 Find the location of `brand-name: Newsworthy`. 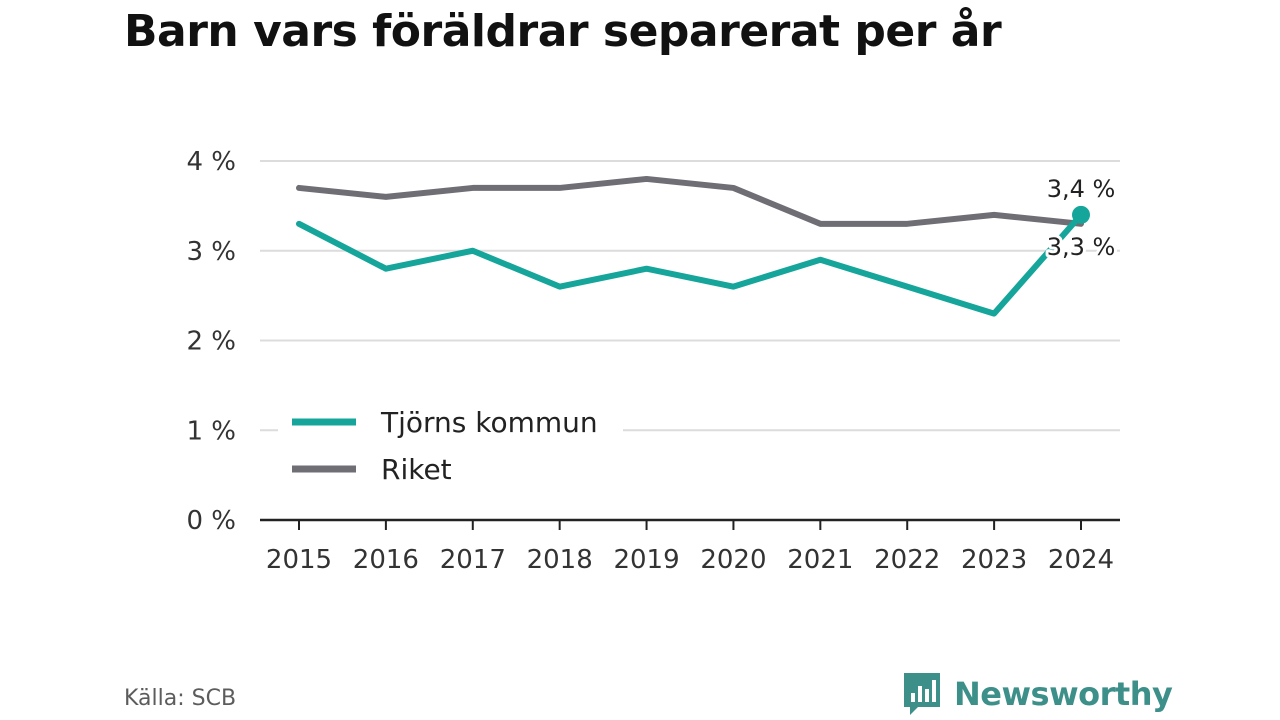

brand-name: Newsworthy is located at coordinates (1063, 694).